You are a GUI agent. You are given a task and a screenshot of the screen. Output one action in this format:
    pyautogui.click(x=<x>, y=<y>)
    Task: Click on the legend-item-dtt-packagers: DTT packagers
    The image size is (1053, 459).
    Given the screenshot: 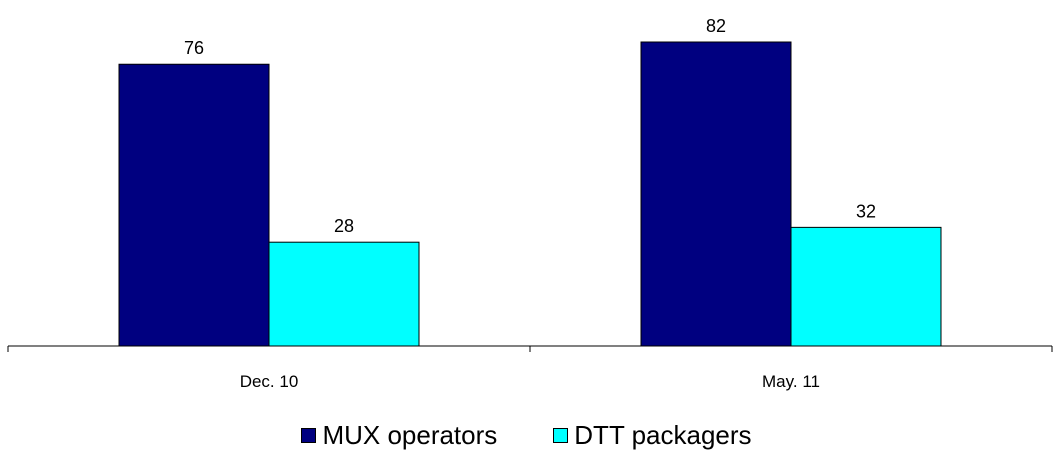 What is the action you would take?
    pyautogui.click(x=652, y=435)
    